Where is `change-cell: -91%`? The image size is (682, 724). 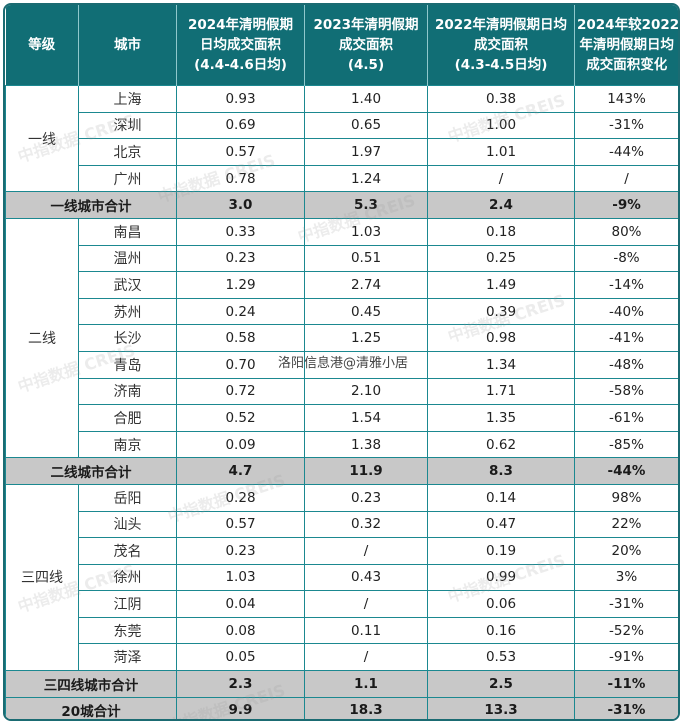
change-cell: -91% is located at coordinates (626, 657).